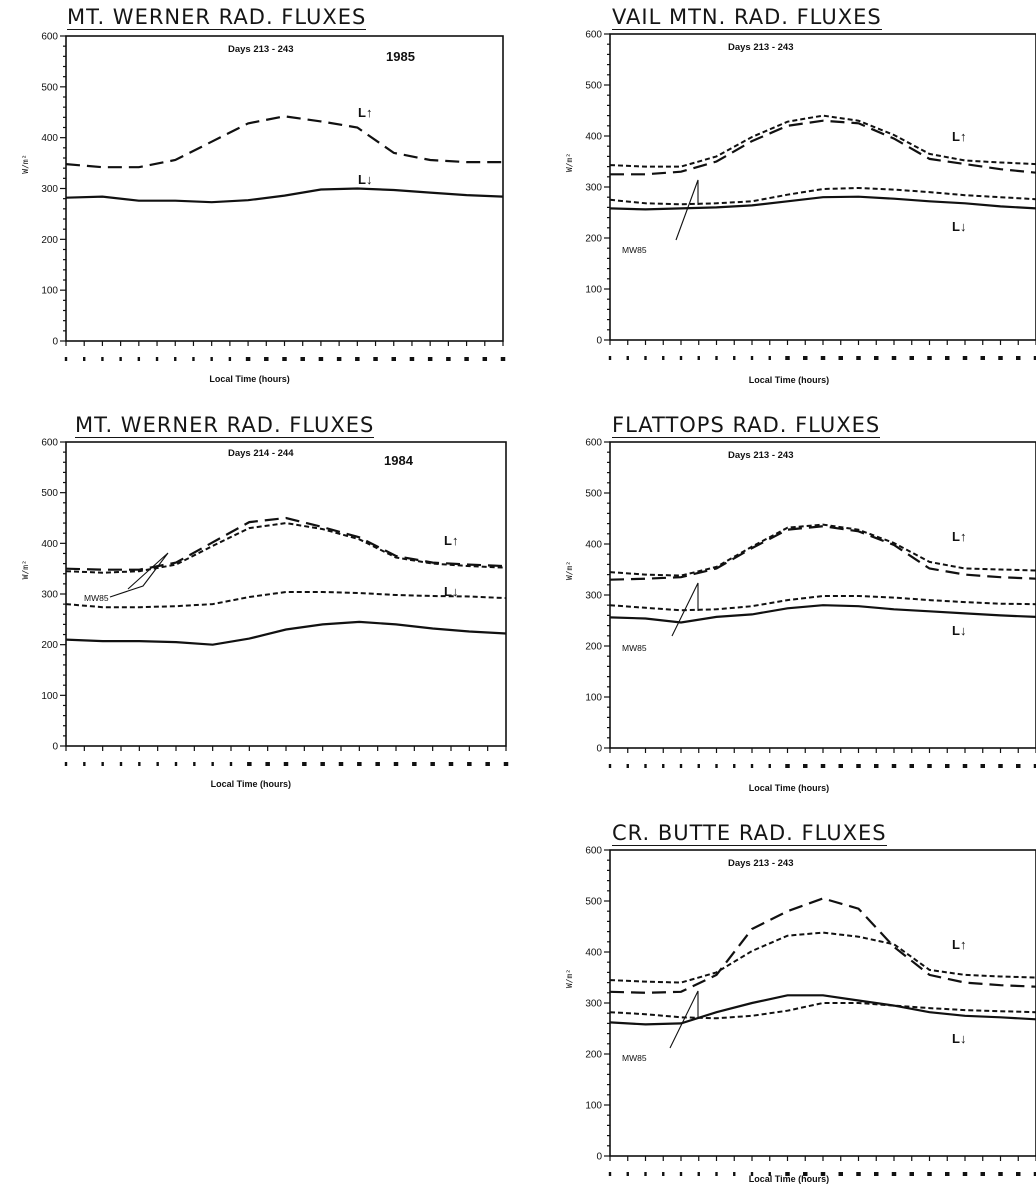 The width and height of the screenshot is (1036, 1191). Describe the element at coordinates (399, 460) in the screenshot. I see `year-label: 1984` at that location.